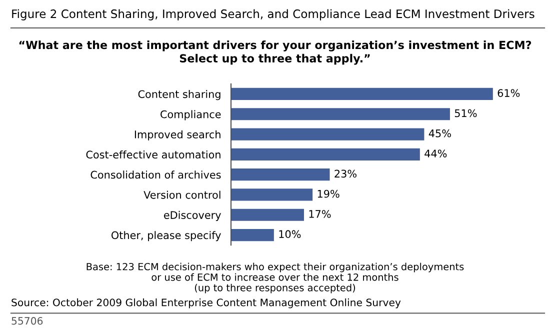  What do you see at coordinates (275, 52) in the screenshot?
I see `chart-subtitle: “What are the most important drivers for your organization’s investment in ECM? Select up to three that apply.”` at bounding box center [275, 52].